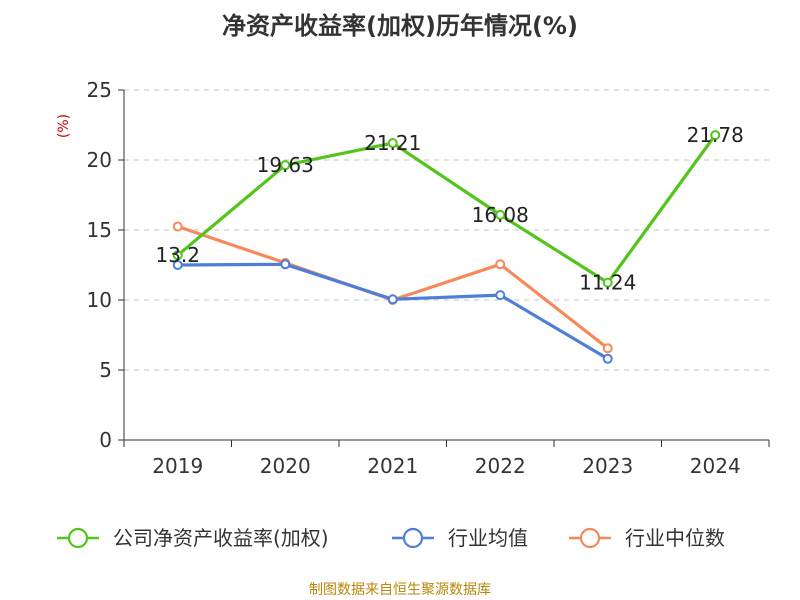 This screenshot has width=800, height=600. I want to click on x-tick-label-2024: 2024, so click(715, 466).